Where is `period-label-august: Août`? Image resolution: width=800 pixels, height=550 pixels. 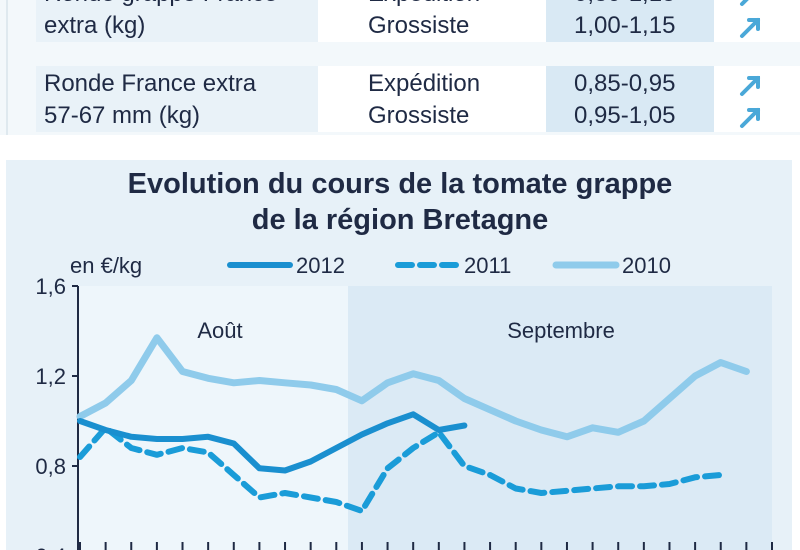
period-label-august: Août is located at coordinates (219, 330).